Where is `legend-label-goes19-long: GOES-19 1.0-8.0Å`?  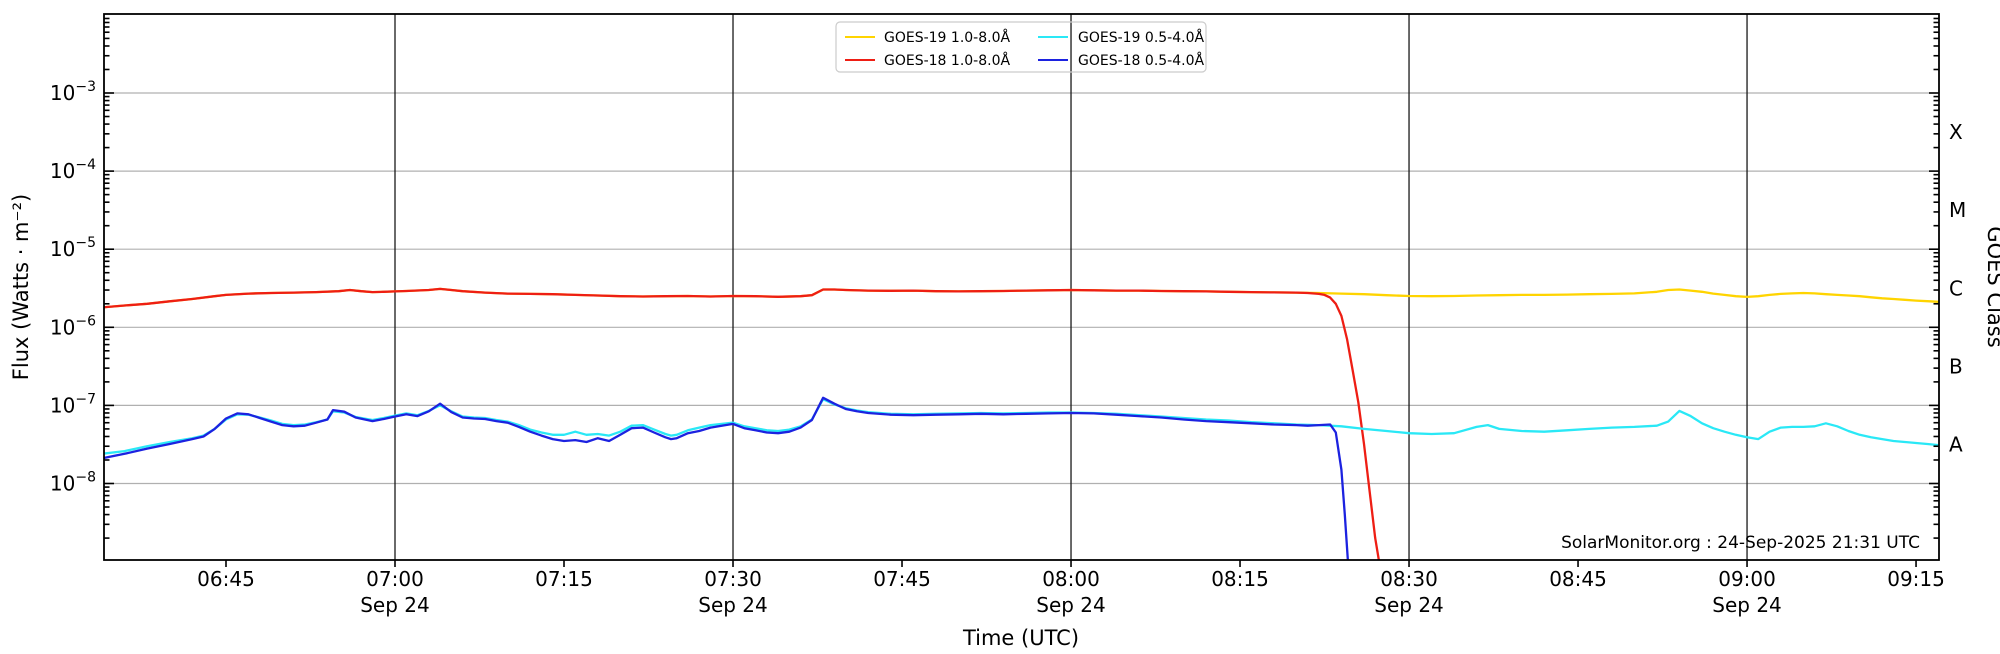
legend-label-goes19-long: GOES-19 1.0-8.0Å is located at coordinates (947, 37).